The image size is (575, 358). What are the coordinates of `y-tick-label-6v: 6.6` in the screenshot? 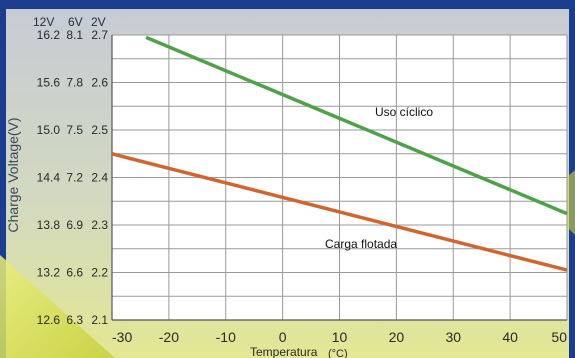 It's located at (74, 273).